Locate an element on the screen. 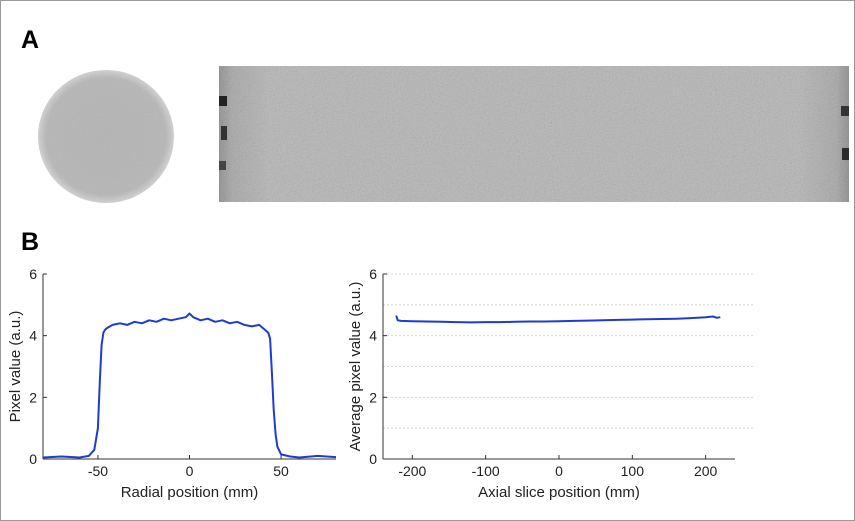  axial-x-axis-label: Axial slice position (mm) is located at coordinates (559, 492).